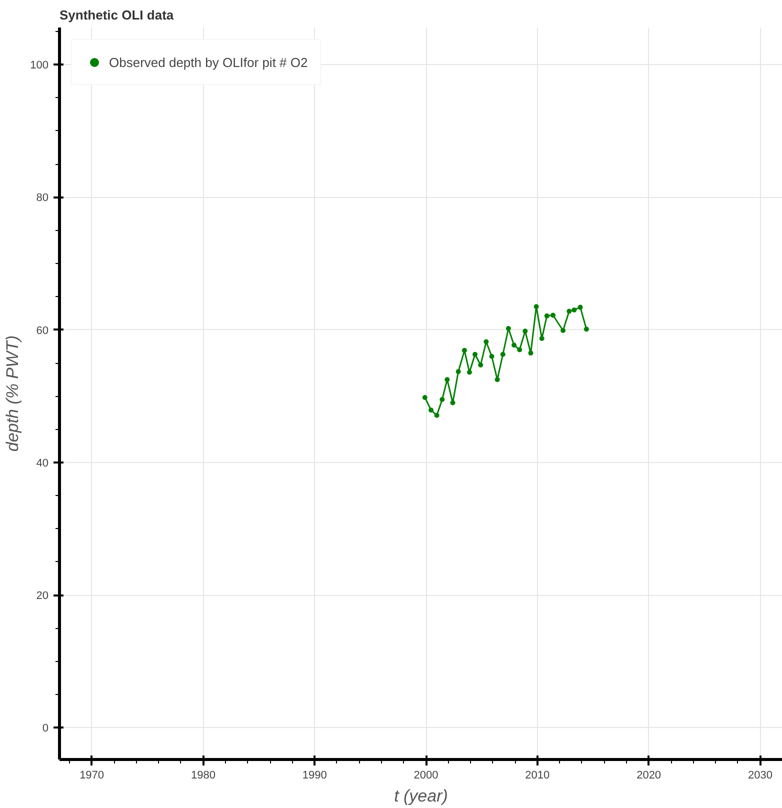 The height and width of the screenshot is (808, 782). I want to click on x-tick-label: 2020, so click(649, 776).